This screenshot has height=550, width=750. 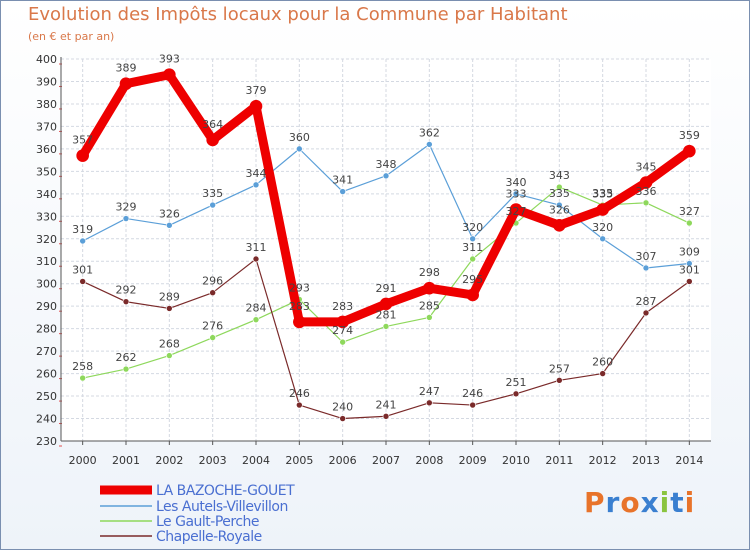 What do you see at coordinates (46, 239) in the screenshot?
I see `y-tick-label: 320` at bounding box center [46, 239].